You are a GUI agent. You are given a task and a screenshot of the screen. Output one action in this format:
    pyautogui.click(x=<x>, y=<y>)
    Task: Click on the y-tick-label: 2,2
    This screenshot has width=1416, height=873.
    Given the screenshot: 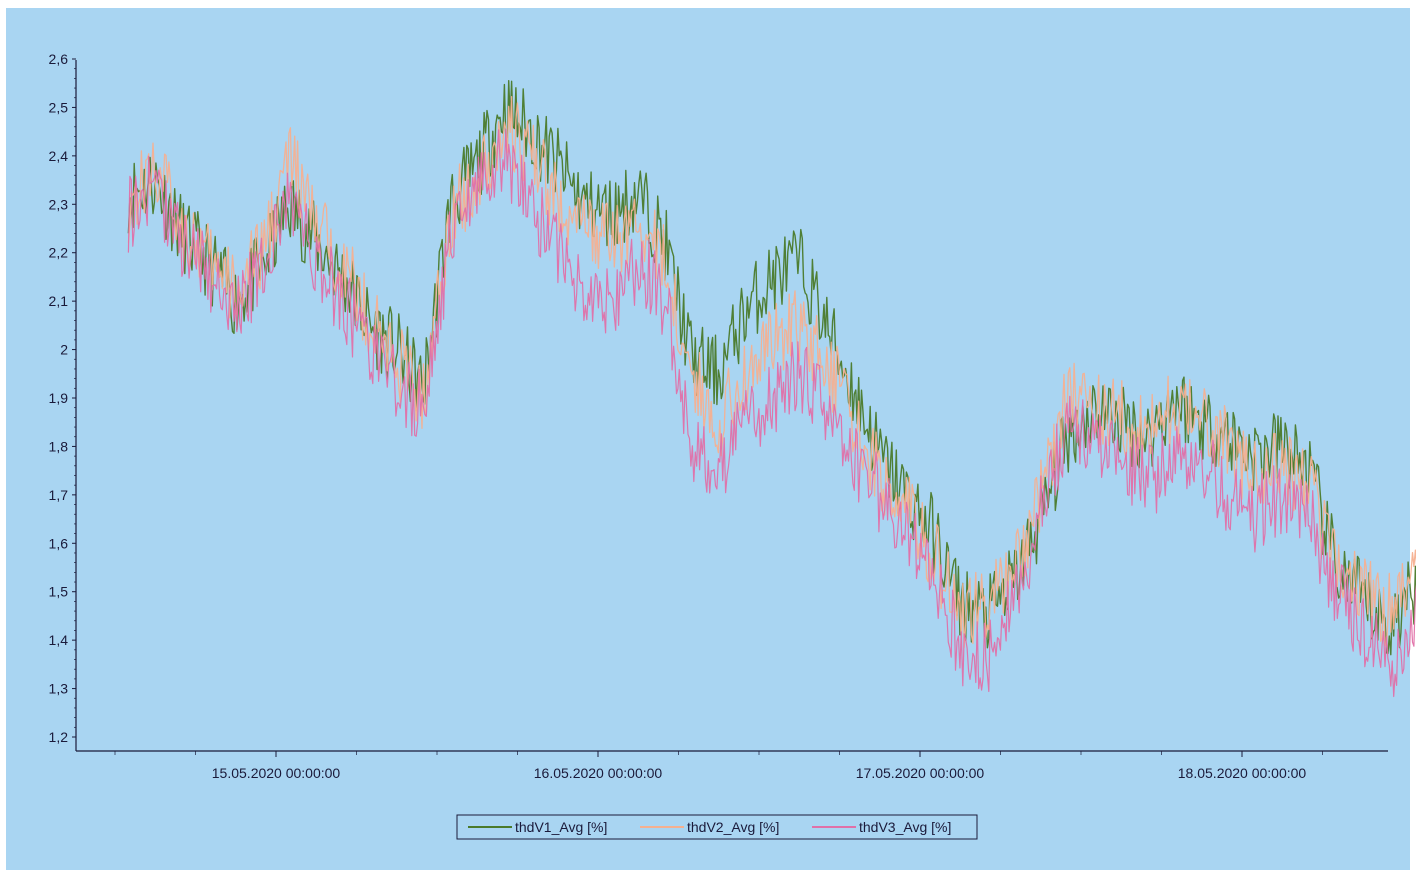 What is the action you would take?
    pyautogui.click(x=59, y=253)
    